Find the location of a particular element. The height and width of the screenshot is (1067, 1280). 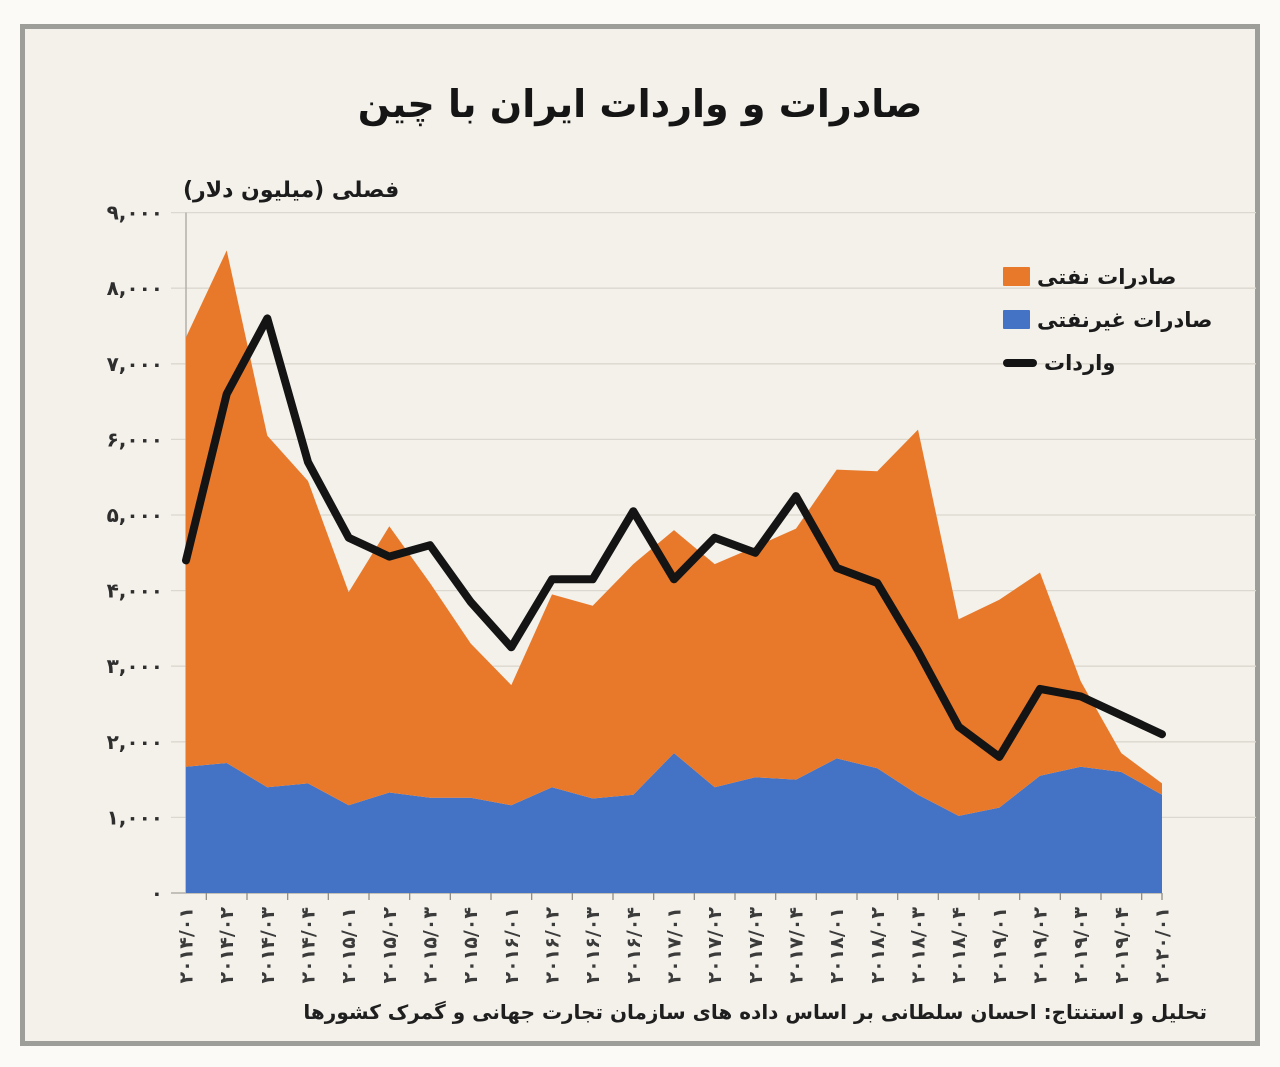

y-tick-label: ۲,۰۰۰ is located at coordinates (135, 742).